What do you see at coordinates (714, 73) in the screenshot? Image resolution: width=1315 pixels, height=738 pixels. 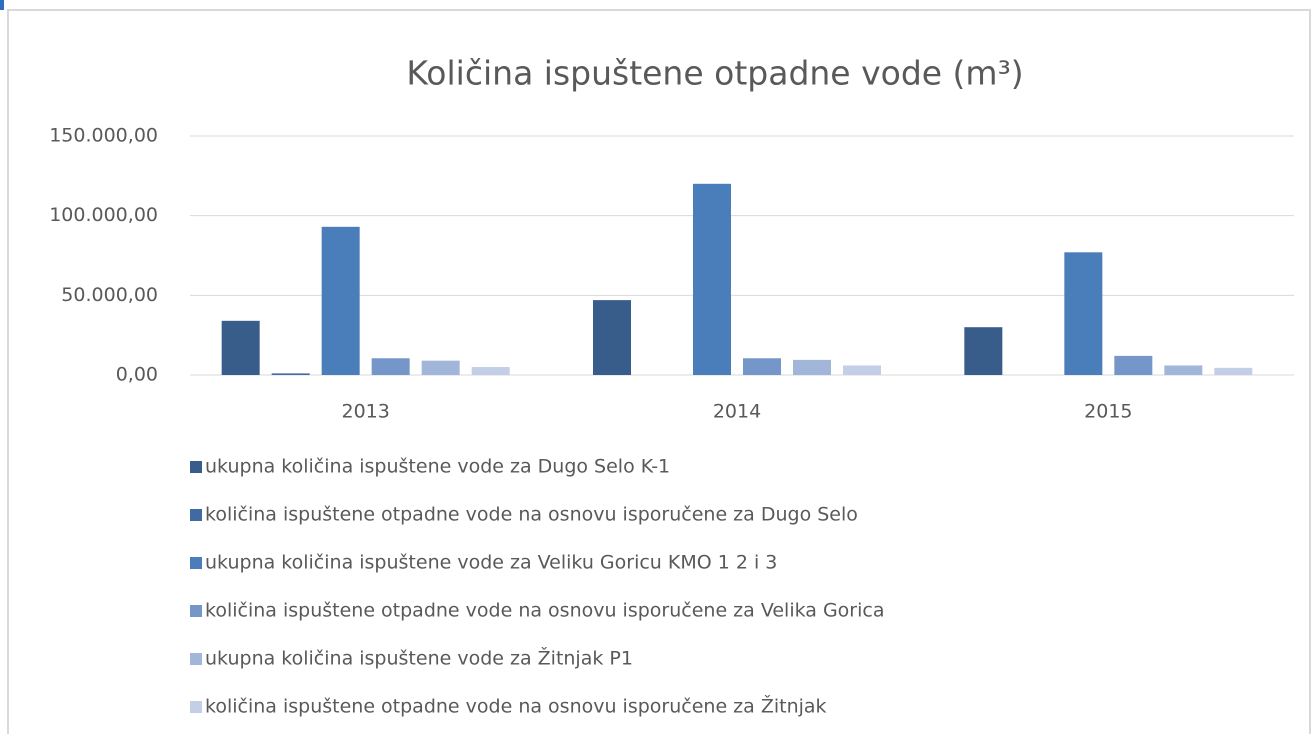 I see `chart-title: Količina ispuštene otpadne vode (m³)` at bounding box center [714, 73].